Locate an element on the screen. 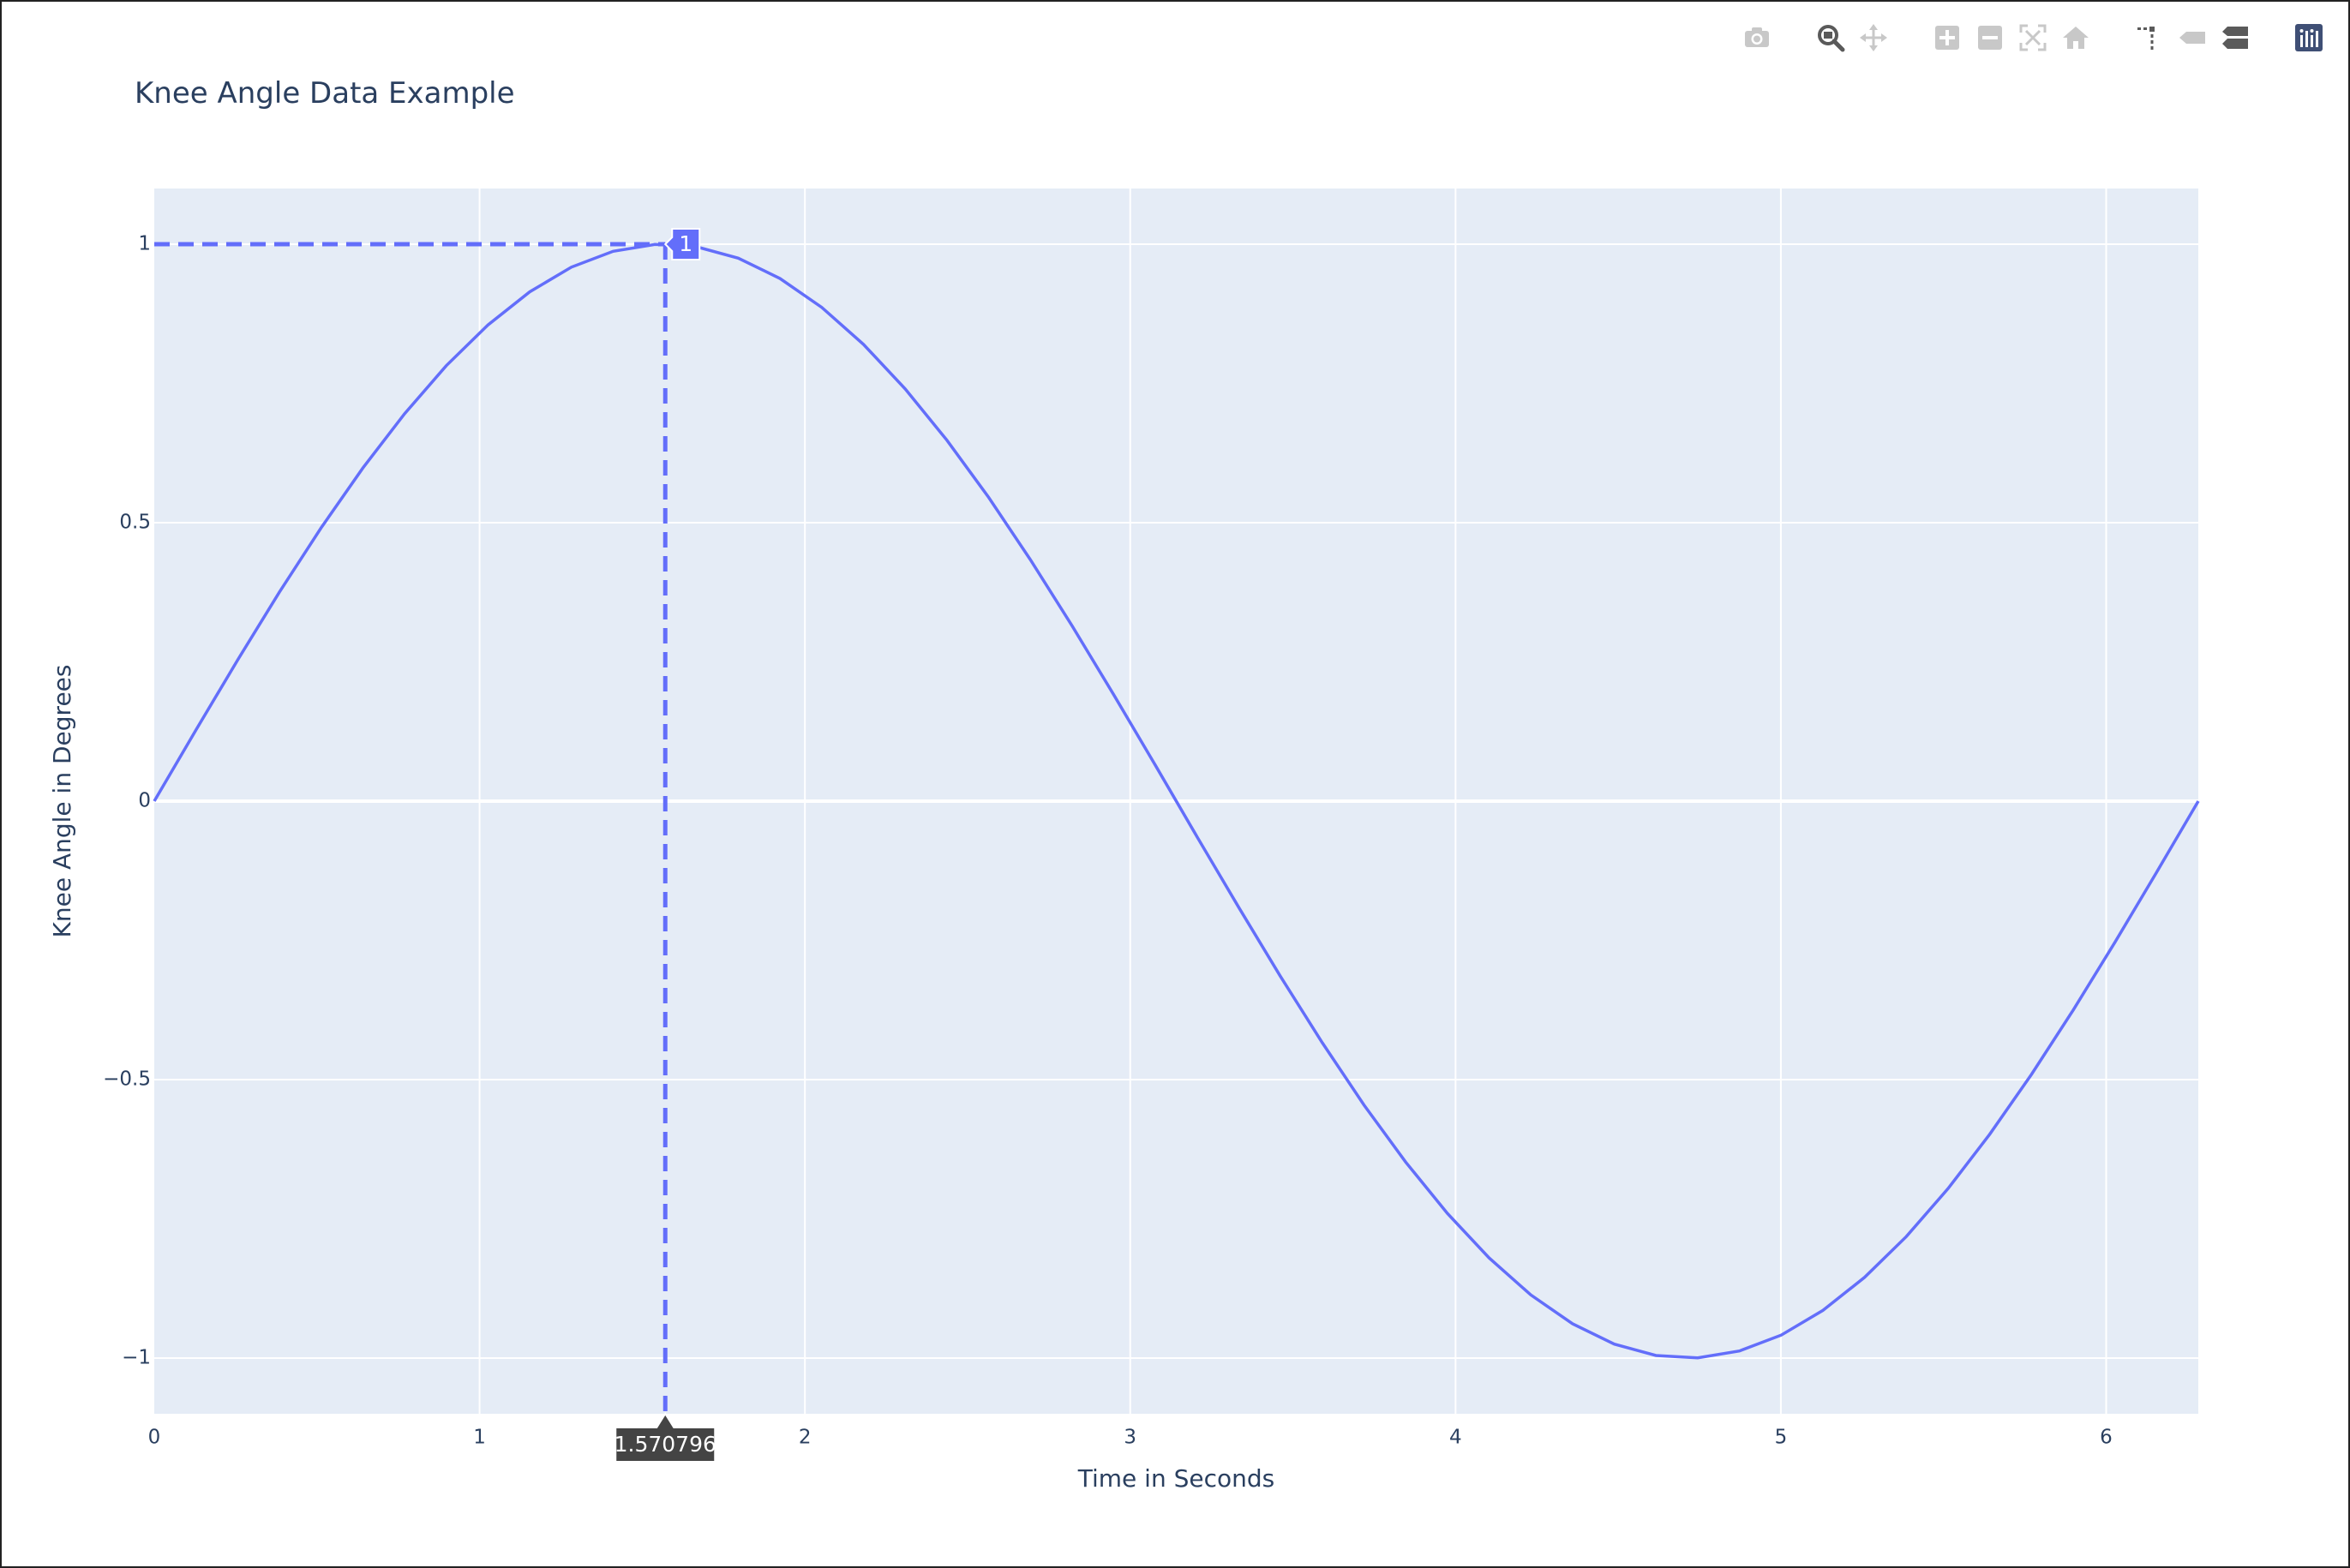  reset-axes-button is located at coordinates (2075, 37).